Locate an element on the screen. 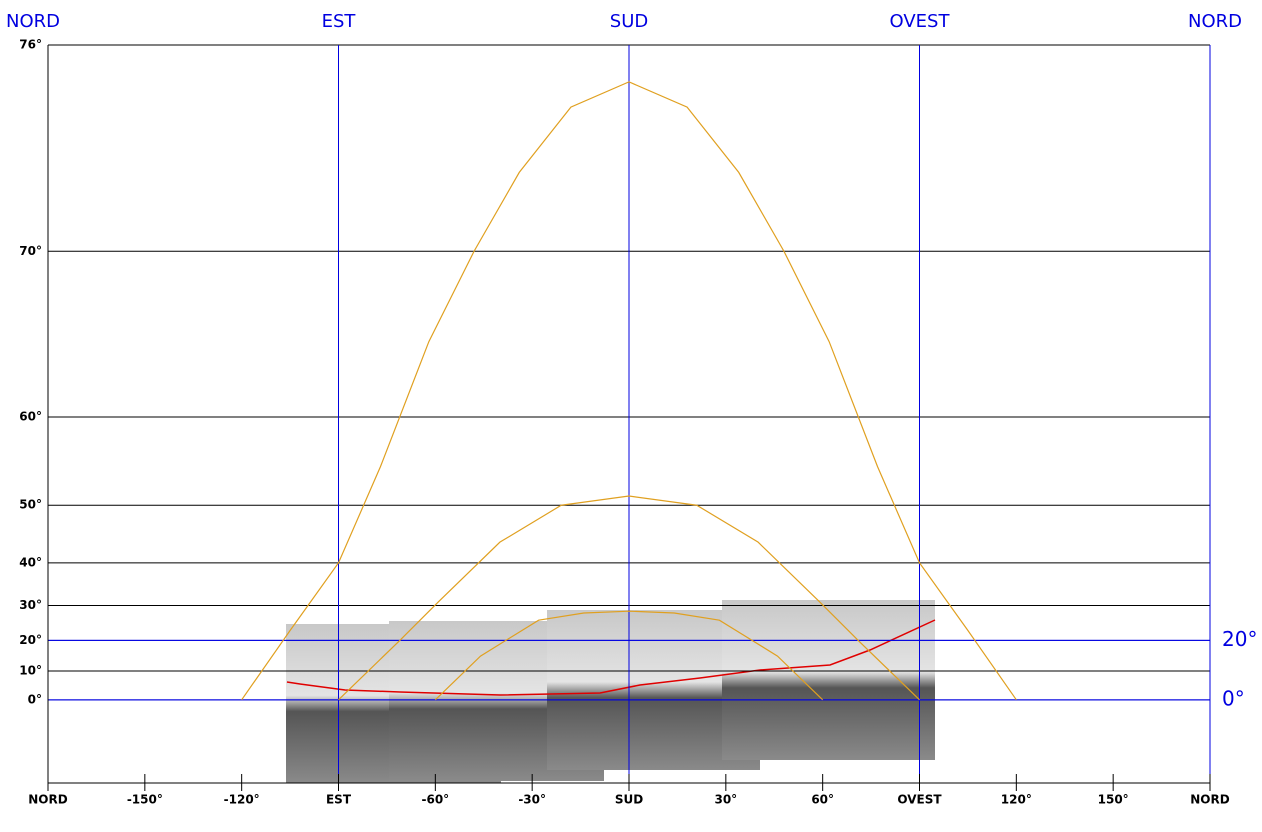 Image resolution: width=1262 pixels, height=832 pixels. x-tick-label: 120° is located at coordinates (1016, 800).